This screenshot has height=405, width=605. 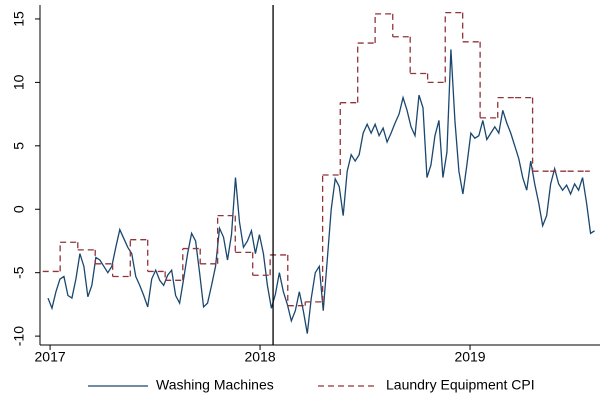 I want to click on legend-label: Washing Machines, so click(x=215, y=385).